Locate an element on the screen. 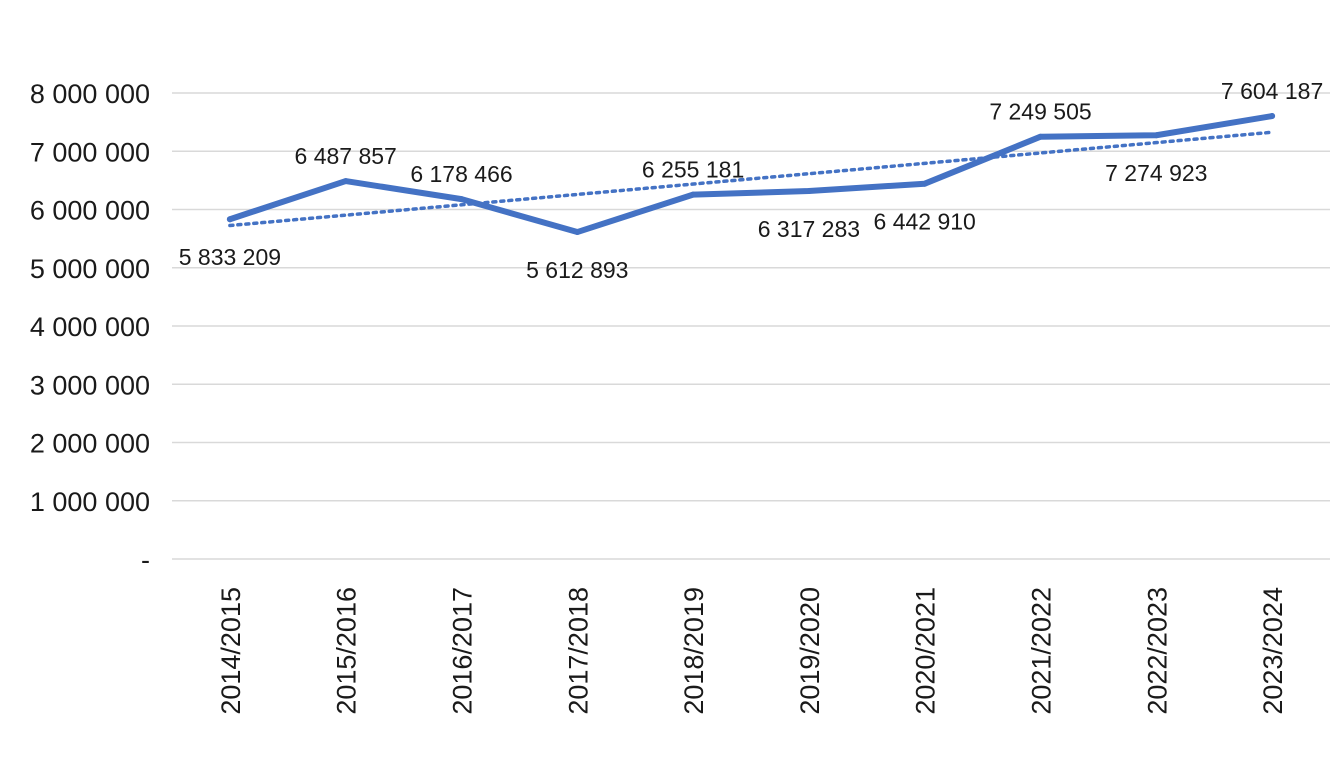  data-label: 7 604 187 is located at coordinates (1272, 91).